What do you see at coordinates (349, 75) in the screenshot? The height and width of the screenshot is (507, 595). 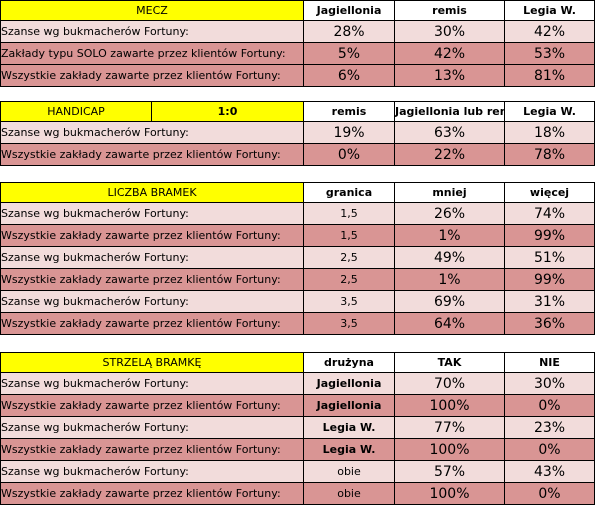 I see `cell-value: 6%` at bounding box center [349, 75].